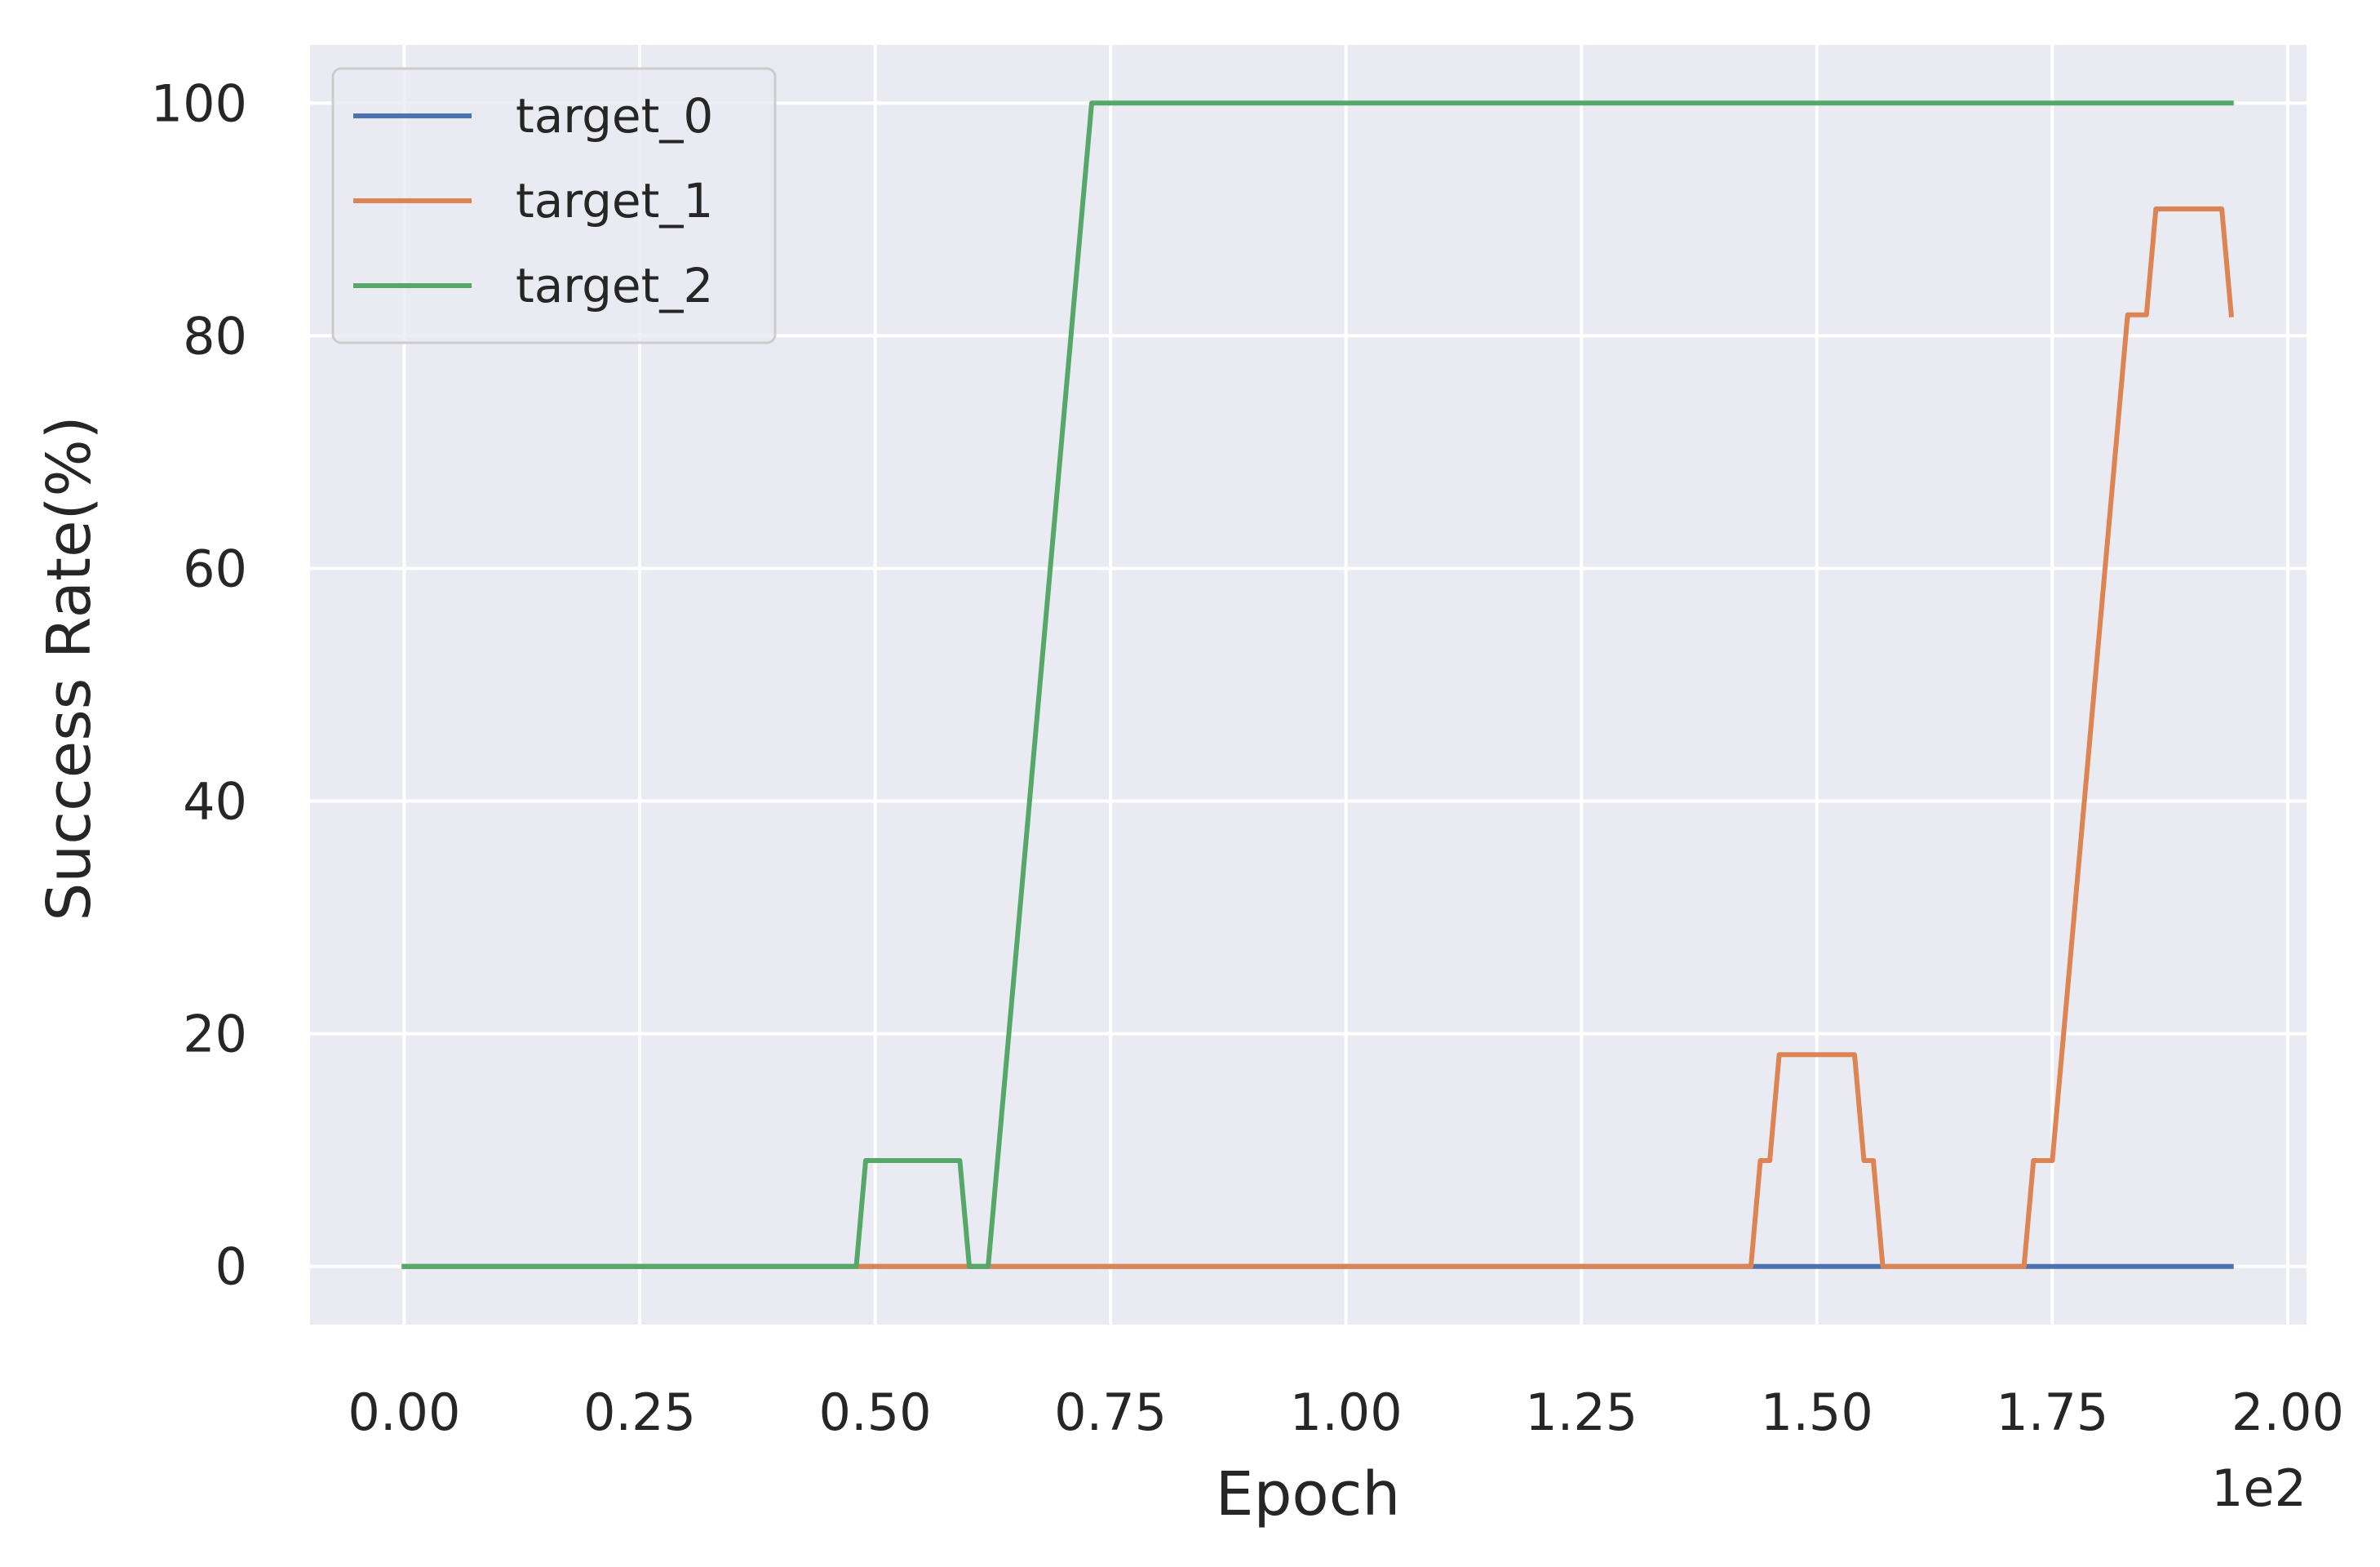 The height and width of the screenshot is (1567, 2380). What do you see at coordinates (614, 116) in the screenshot?
I see `legend-label: target_0` at bounding box center [614, 116].